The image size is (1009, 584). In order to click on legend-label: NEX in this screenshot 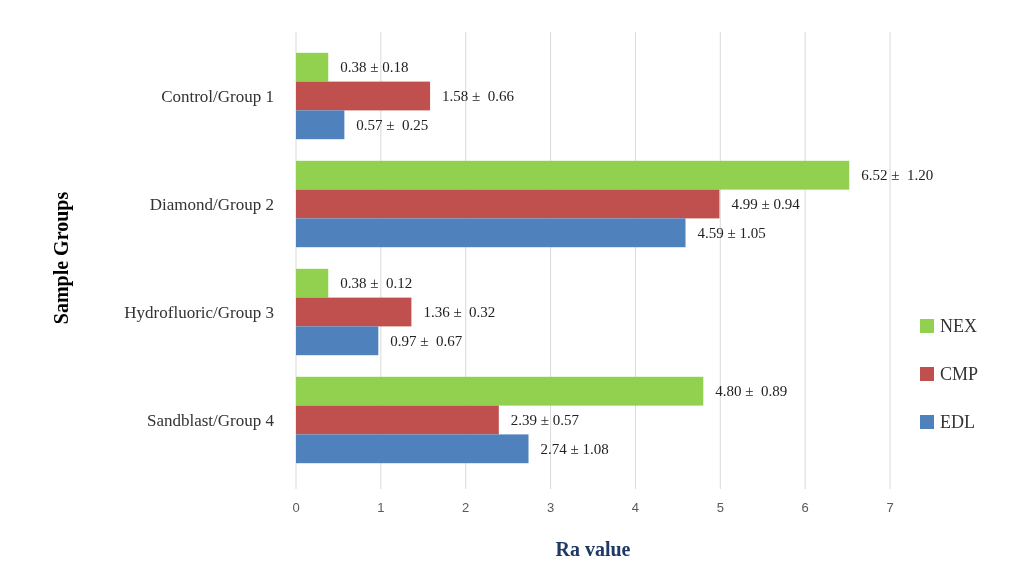, I will do `click(958, 326)`.